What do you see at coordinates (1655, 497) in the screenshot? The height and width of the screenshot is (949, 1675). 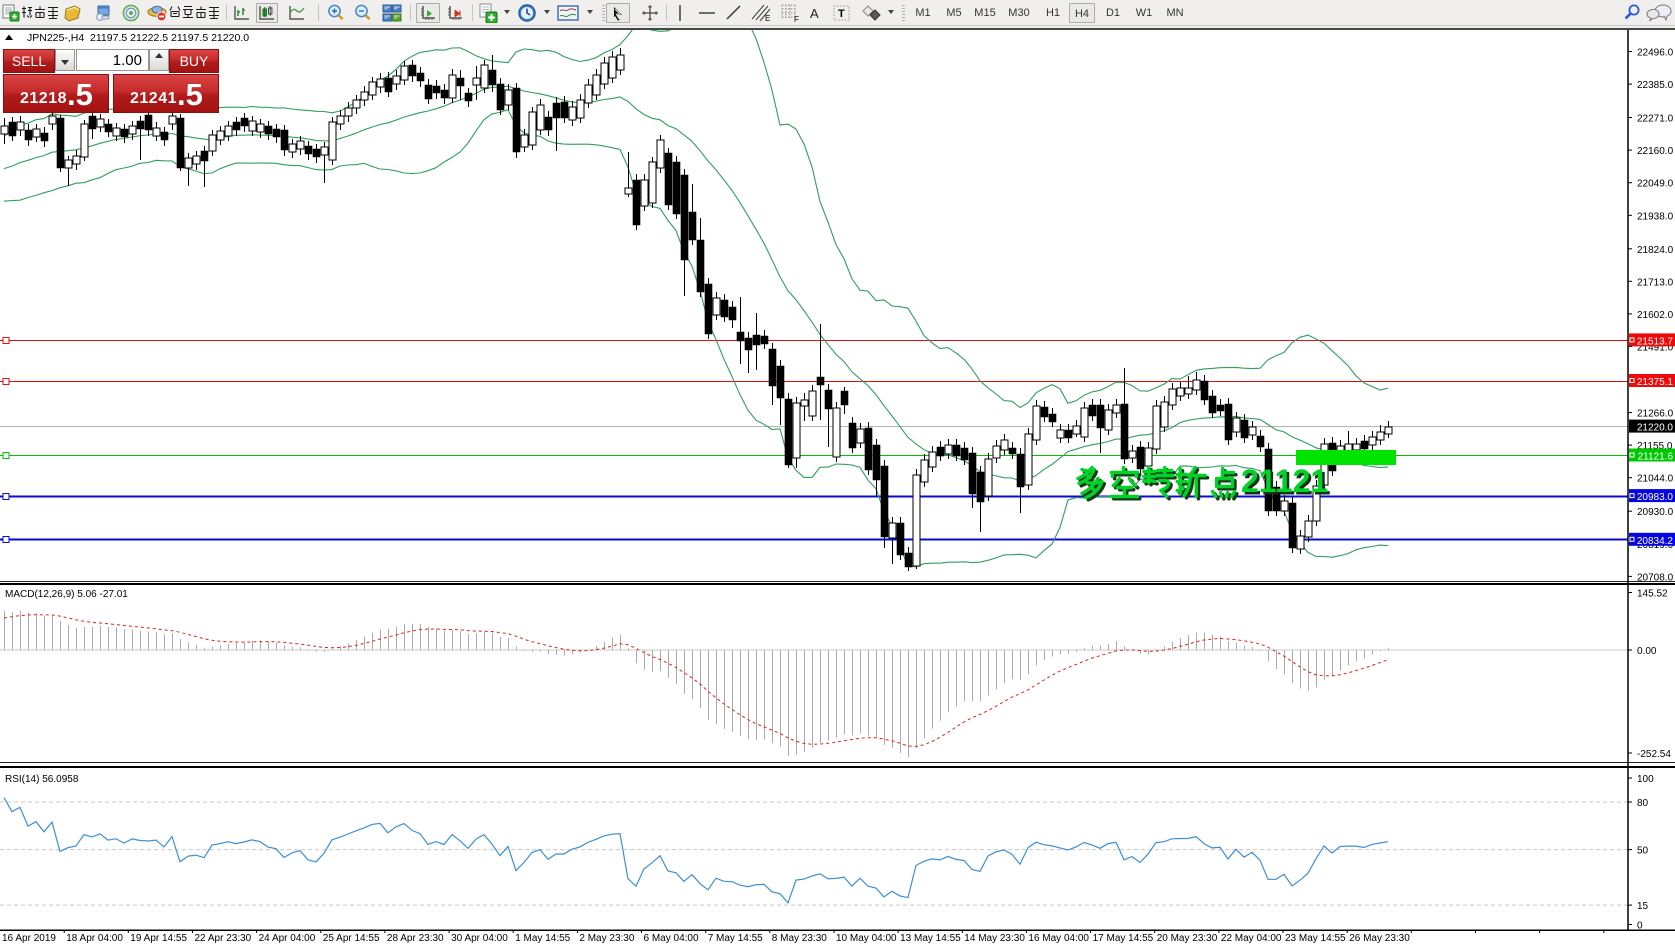 I see `svg-text: 20983.0` at bounding box center [1655, 497].